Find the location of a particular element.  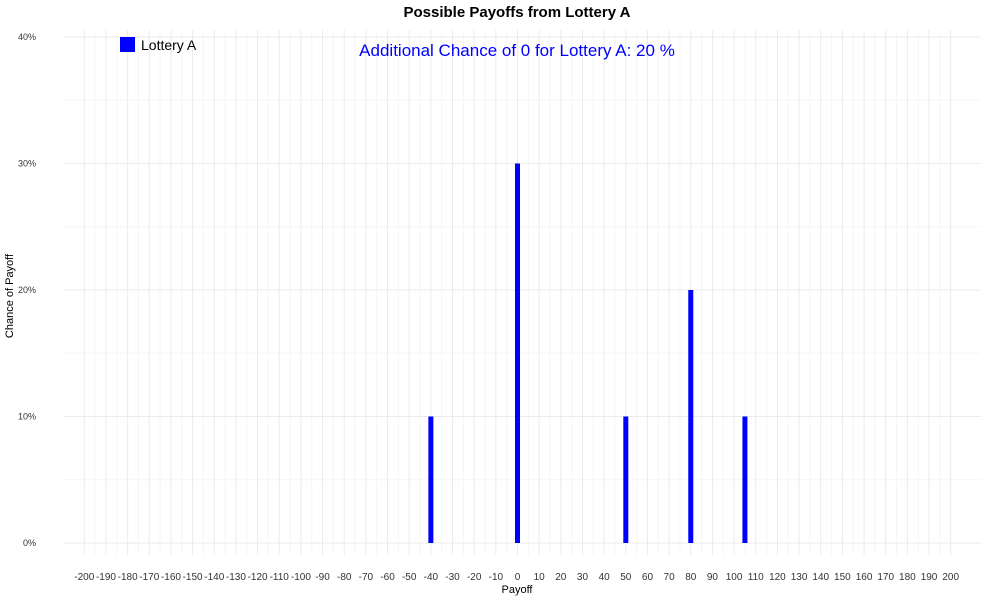

legend: Lottery A is located at coordinates (158, 45).